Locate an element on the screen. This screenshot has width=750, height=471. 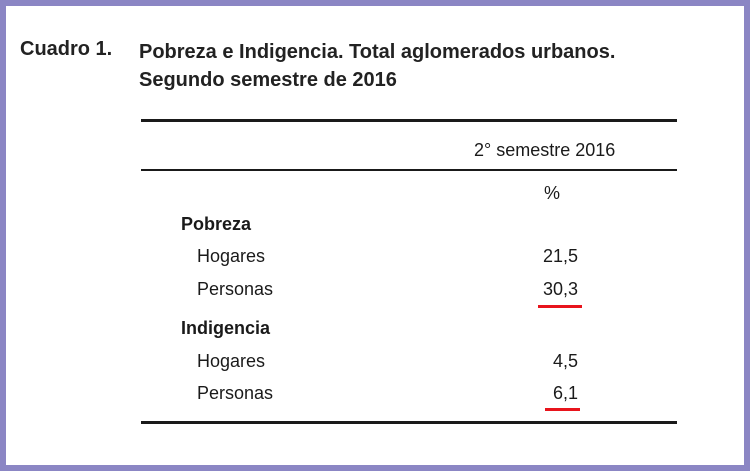
highlight-underline-pobreza-personas is located at coordinates (560, 306).